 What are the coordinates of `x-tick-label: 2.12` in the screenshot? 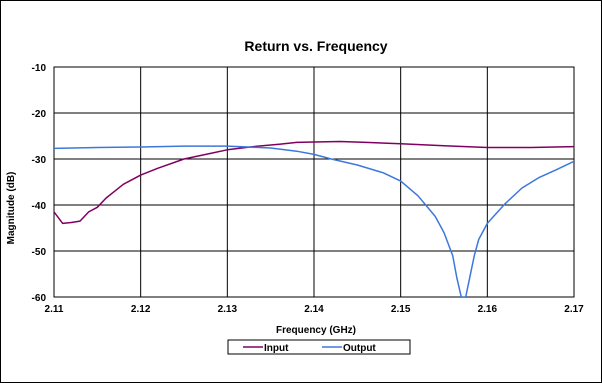 It's located at (141, 309).